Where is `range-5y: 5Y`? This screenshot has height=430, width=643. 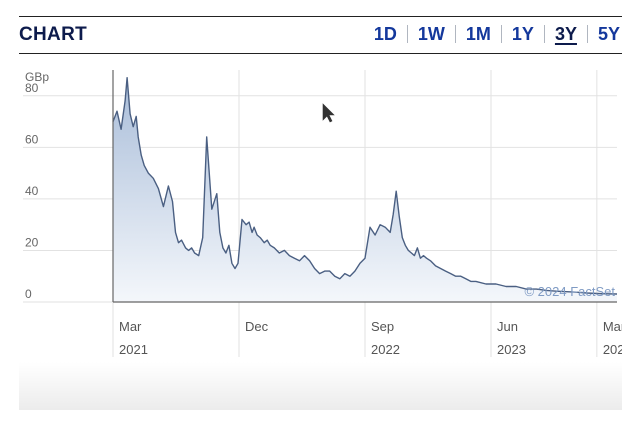
range-5y: 5Y is located at coordinates (608, 34).